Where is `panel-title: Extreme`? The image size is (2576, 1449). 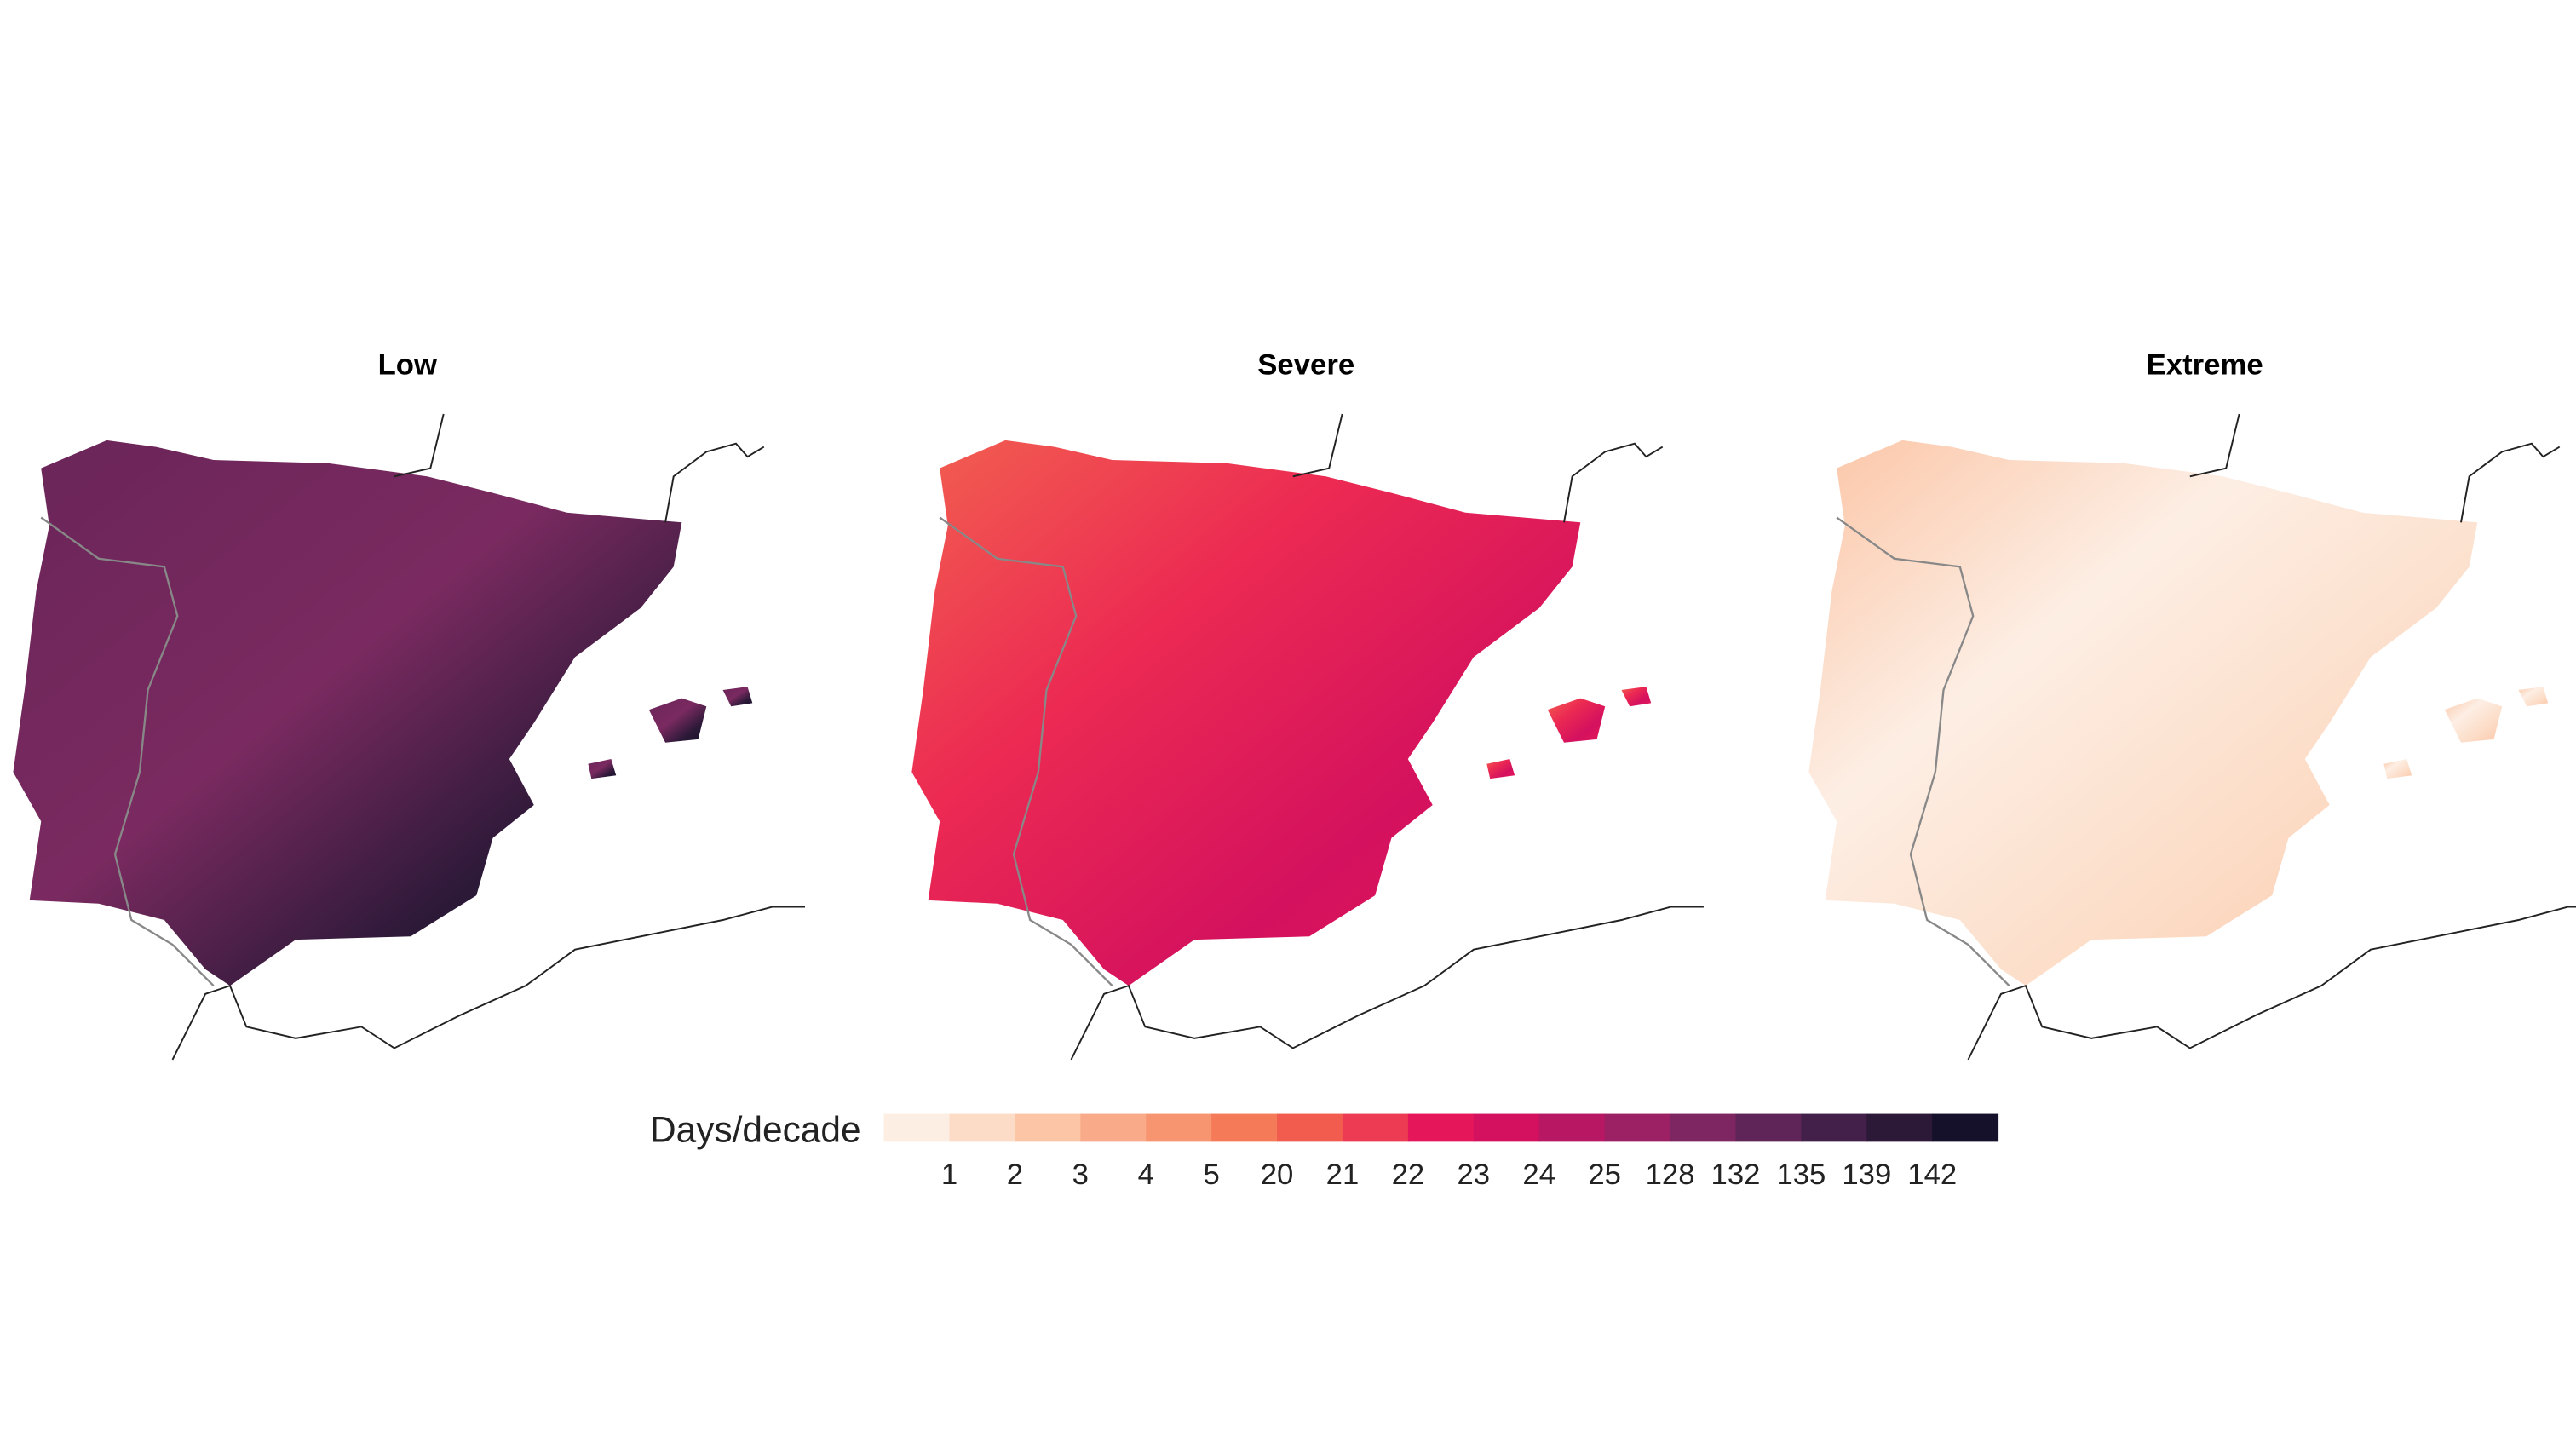 panel-title: Extreme is located at coordinates (2205, 365).